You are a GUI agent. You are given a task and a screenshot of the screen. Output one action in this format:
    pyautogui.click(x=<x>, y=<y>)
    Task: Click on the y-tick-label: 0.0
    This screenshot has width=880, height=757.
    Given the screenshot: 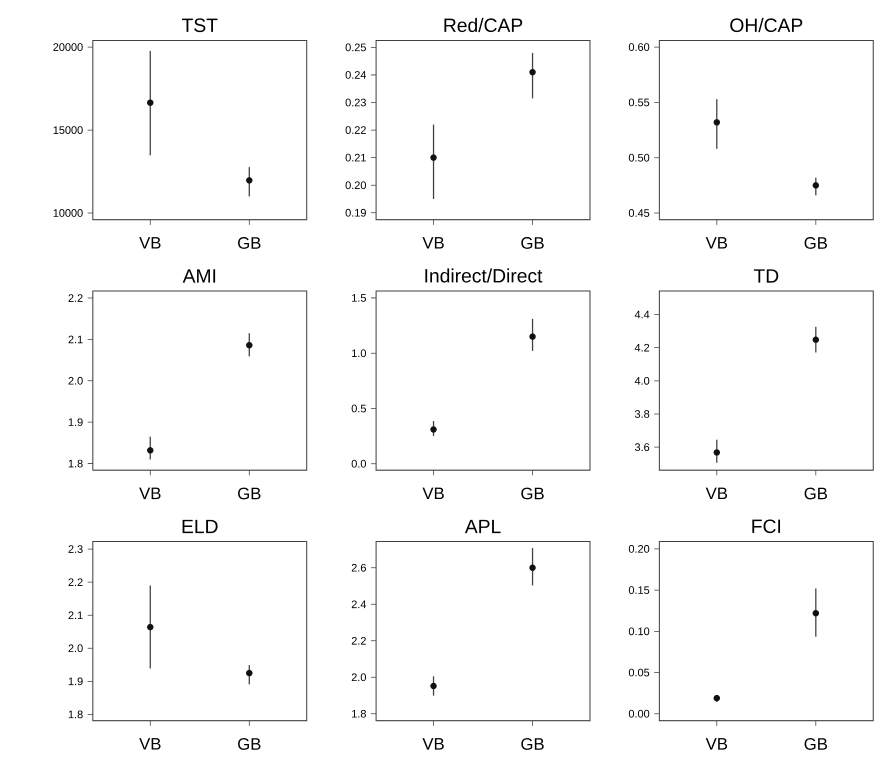 What is the action you would take?
    pyautogui.click(x=359, y=464)
    